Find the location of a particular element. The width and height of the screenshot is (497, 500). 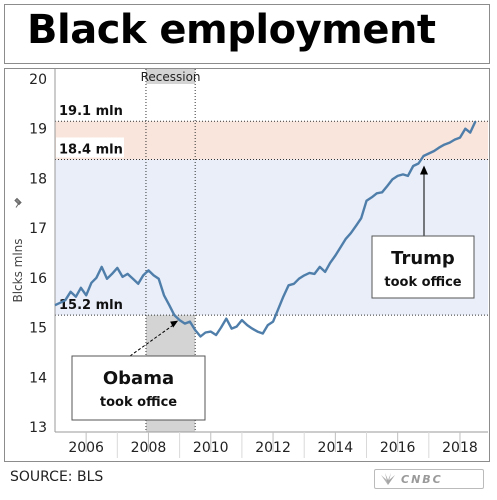

x-tick-label: 2012 is located at coordinates (273, 448).